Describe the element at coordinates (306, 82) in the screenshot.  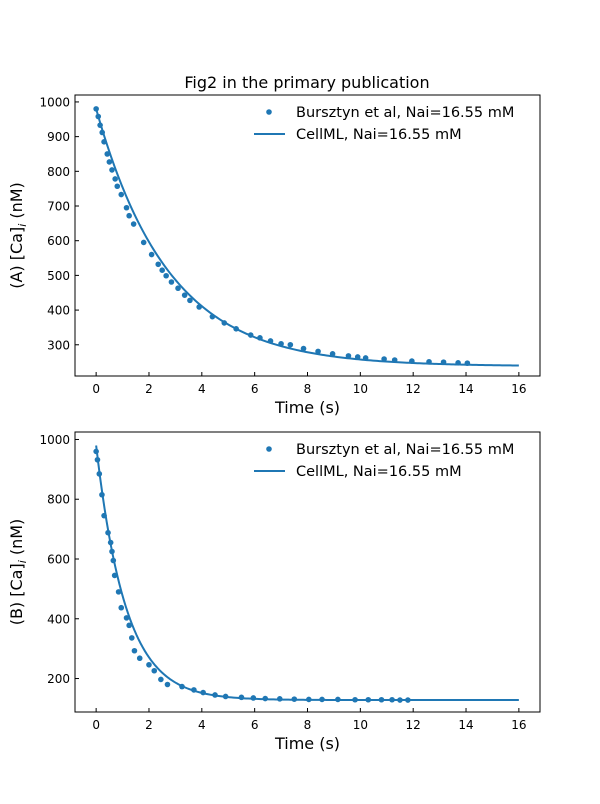
I see `figure-title: Fig2 in the primary publication` at that location.